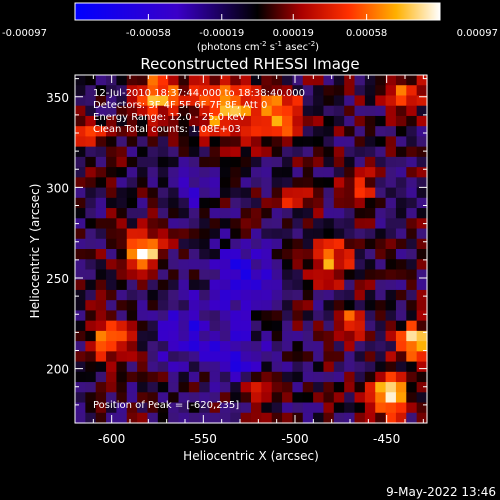  Describe the element at coordinates (166, 405) in the screenshot. I see `peak-position-label: Position of Peak = [-620,235]` at that location.